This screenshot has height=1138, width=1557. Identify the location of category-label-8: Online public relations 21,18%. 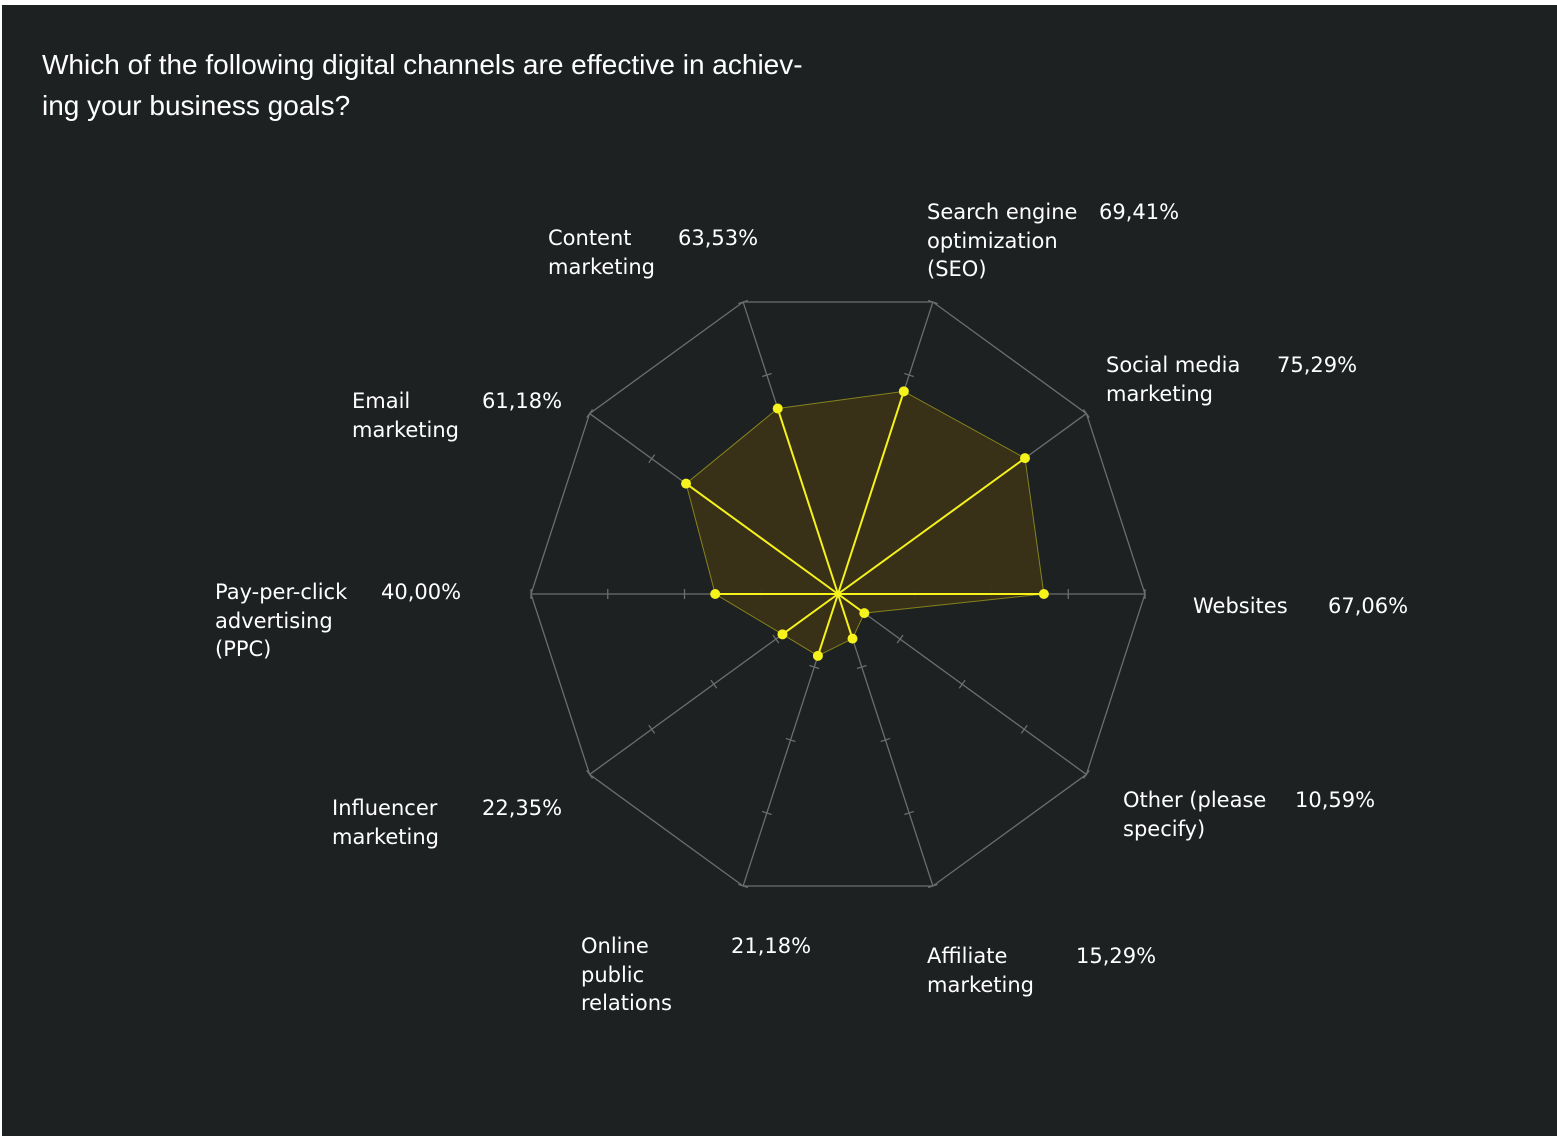
(696, 975).